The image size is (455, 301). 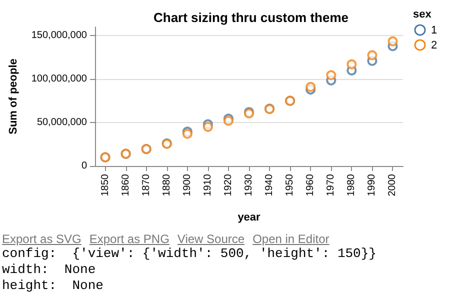 What do you see at coordinates (49, 270) in the screenshot?
I see `text: width: None` at bounding box center [49, 270].